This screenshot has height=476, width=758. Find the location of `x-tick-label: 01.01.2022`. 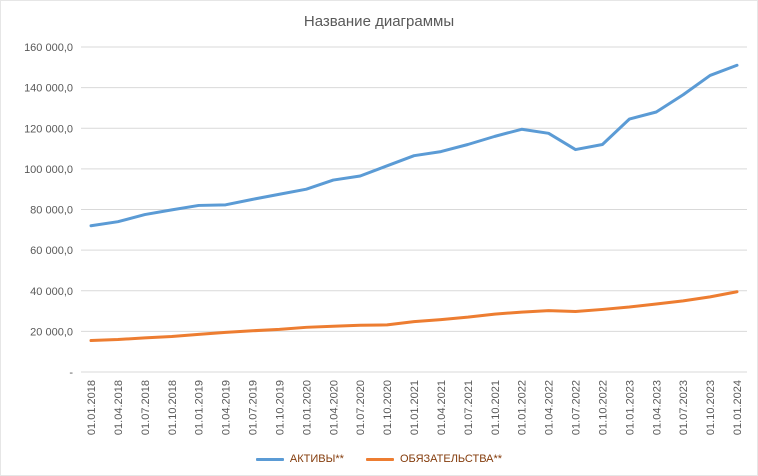

x-tick-label: 01.01.2022 is located at coordinates (523, 407).